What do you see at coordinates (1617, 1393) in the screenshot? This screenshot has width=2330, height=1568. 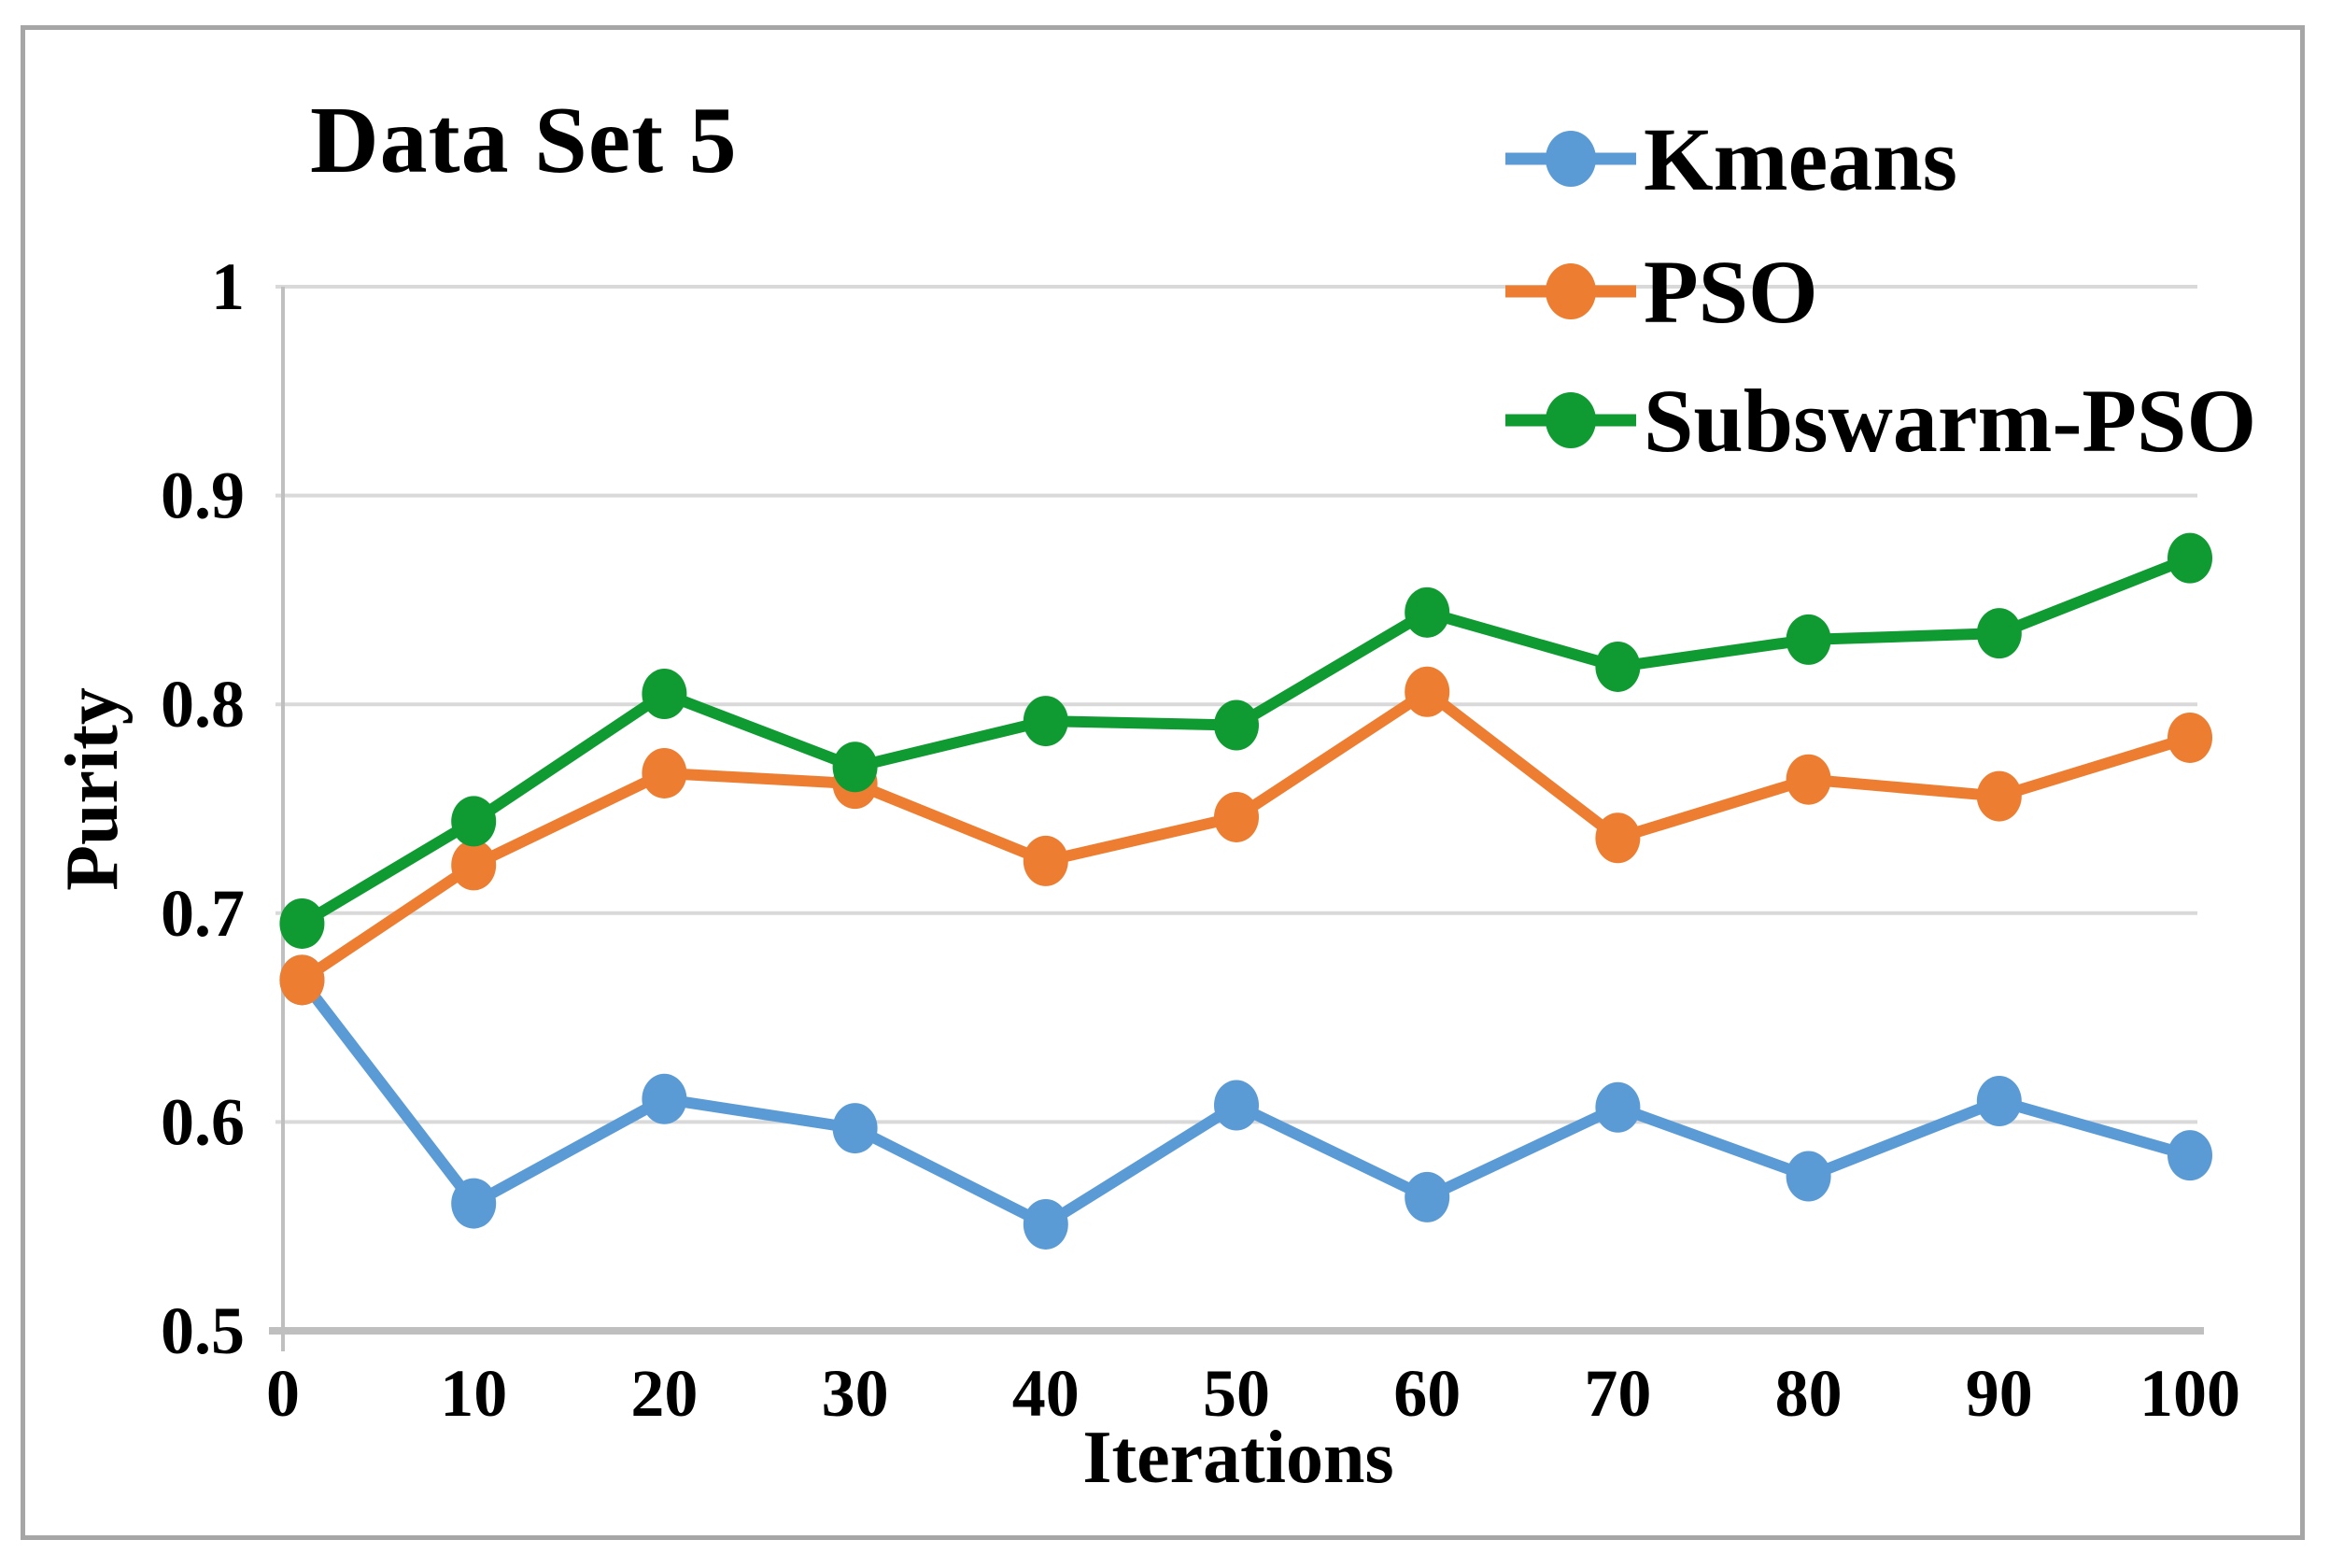 I see `x-tick-label: 70` at bounding box center [1617, 1393].